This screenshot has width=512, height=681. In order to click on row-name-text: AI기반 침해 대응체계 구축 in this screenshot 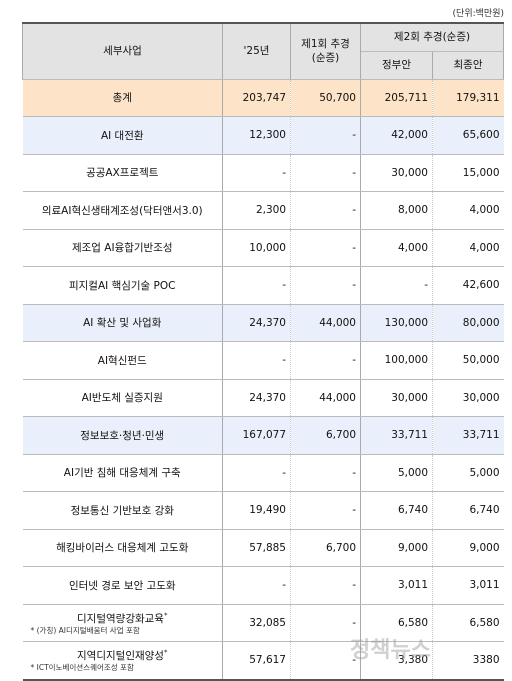, I will do `click(122, 473)`.